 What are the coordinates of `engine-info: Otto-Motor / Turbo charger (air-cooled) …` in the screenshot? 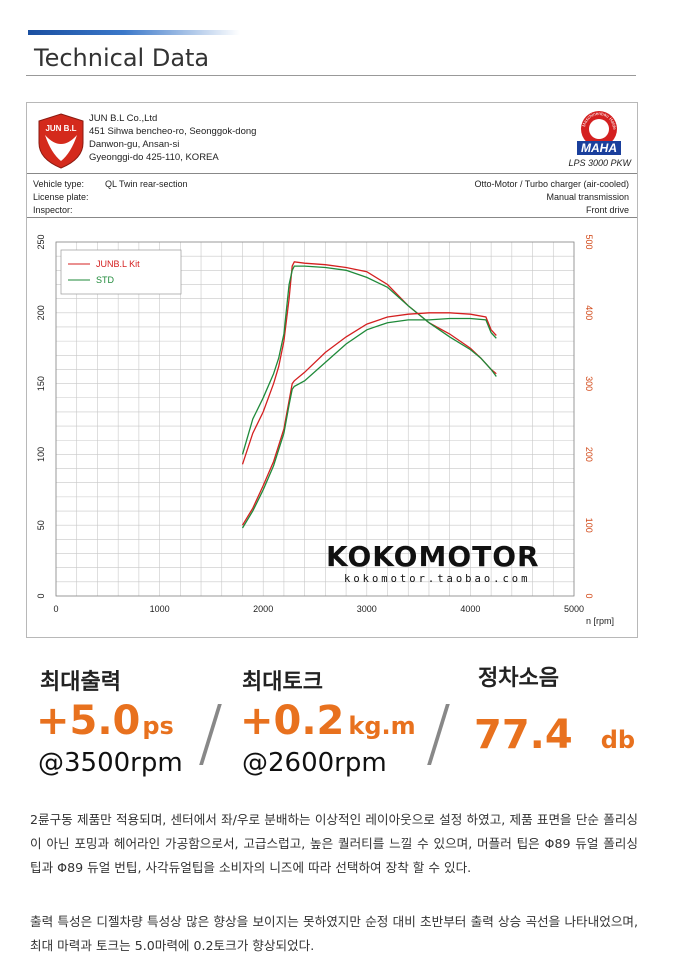 It's located at (551, 197).